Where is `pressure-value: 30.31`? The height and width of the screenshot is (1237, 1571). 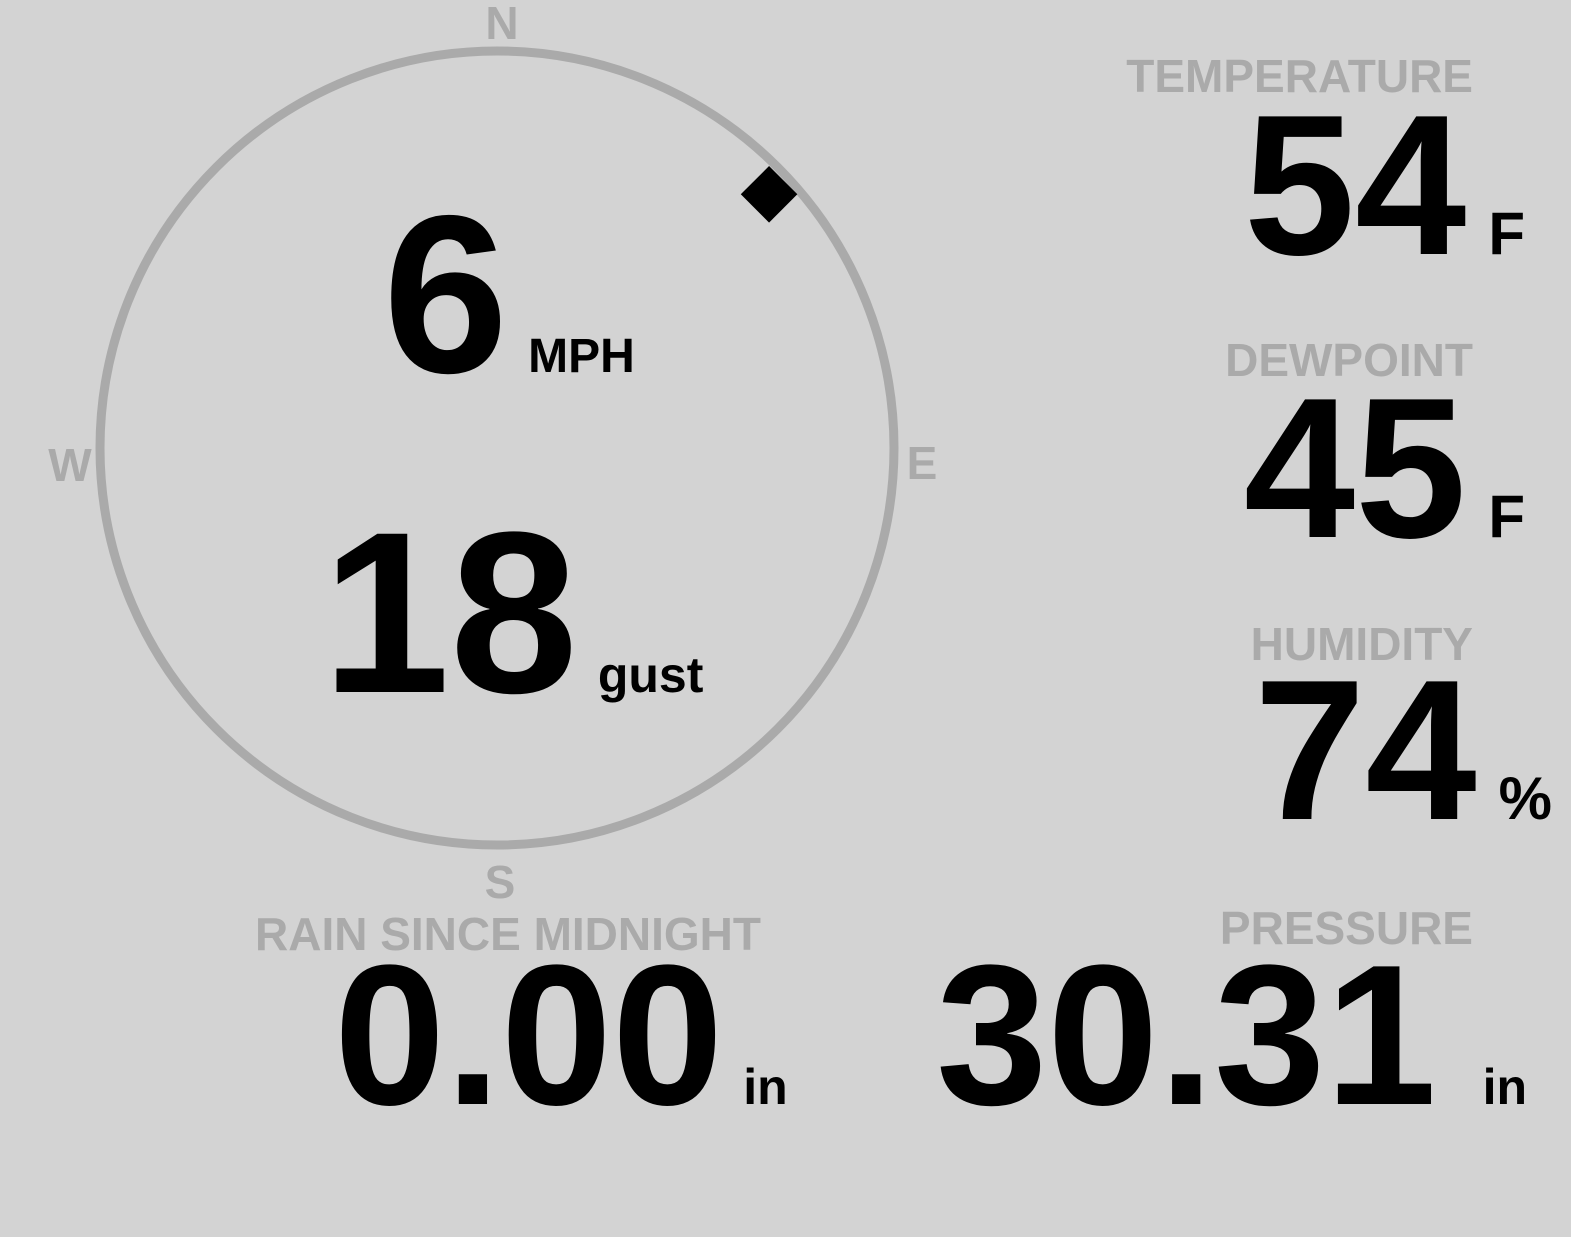 pressure-value: 30.31 is located at coordinates (1186, 1035).